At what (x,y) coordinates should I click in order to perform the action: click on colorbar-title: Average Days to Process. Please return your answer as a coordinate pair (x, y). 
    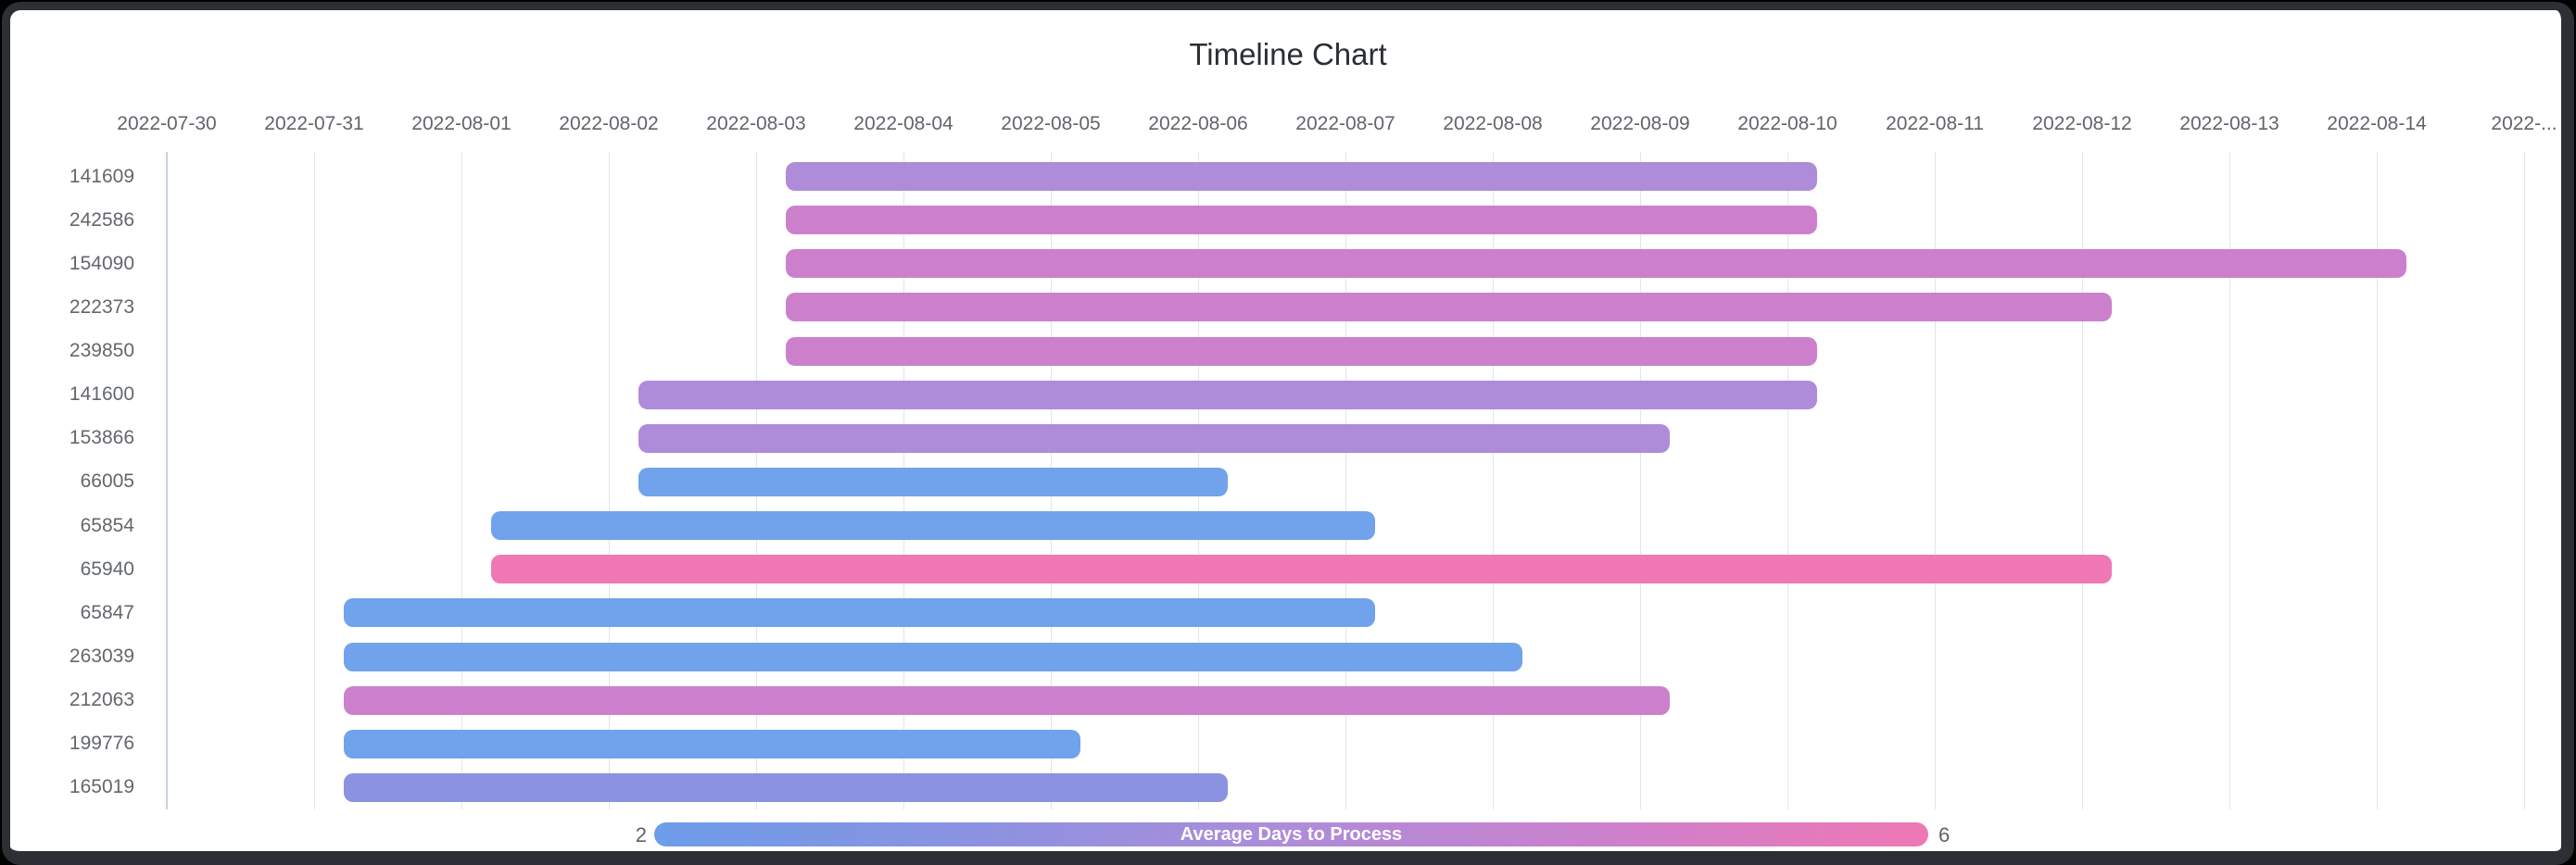
    Looking at the image, I should click on (1291, 834).